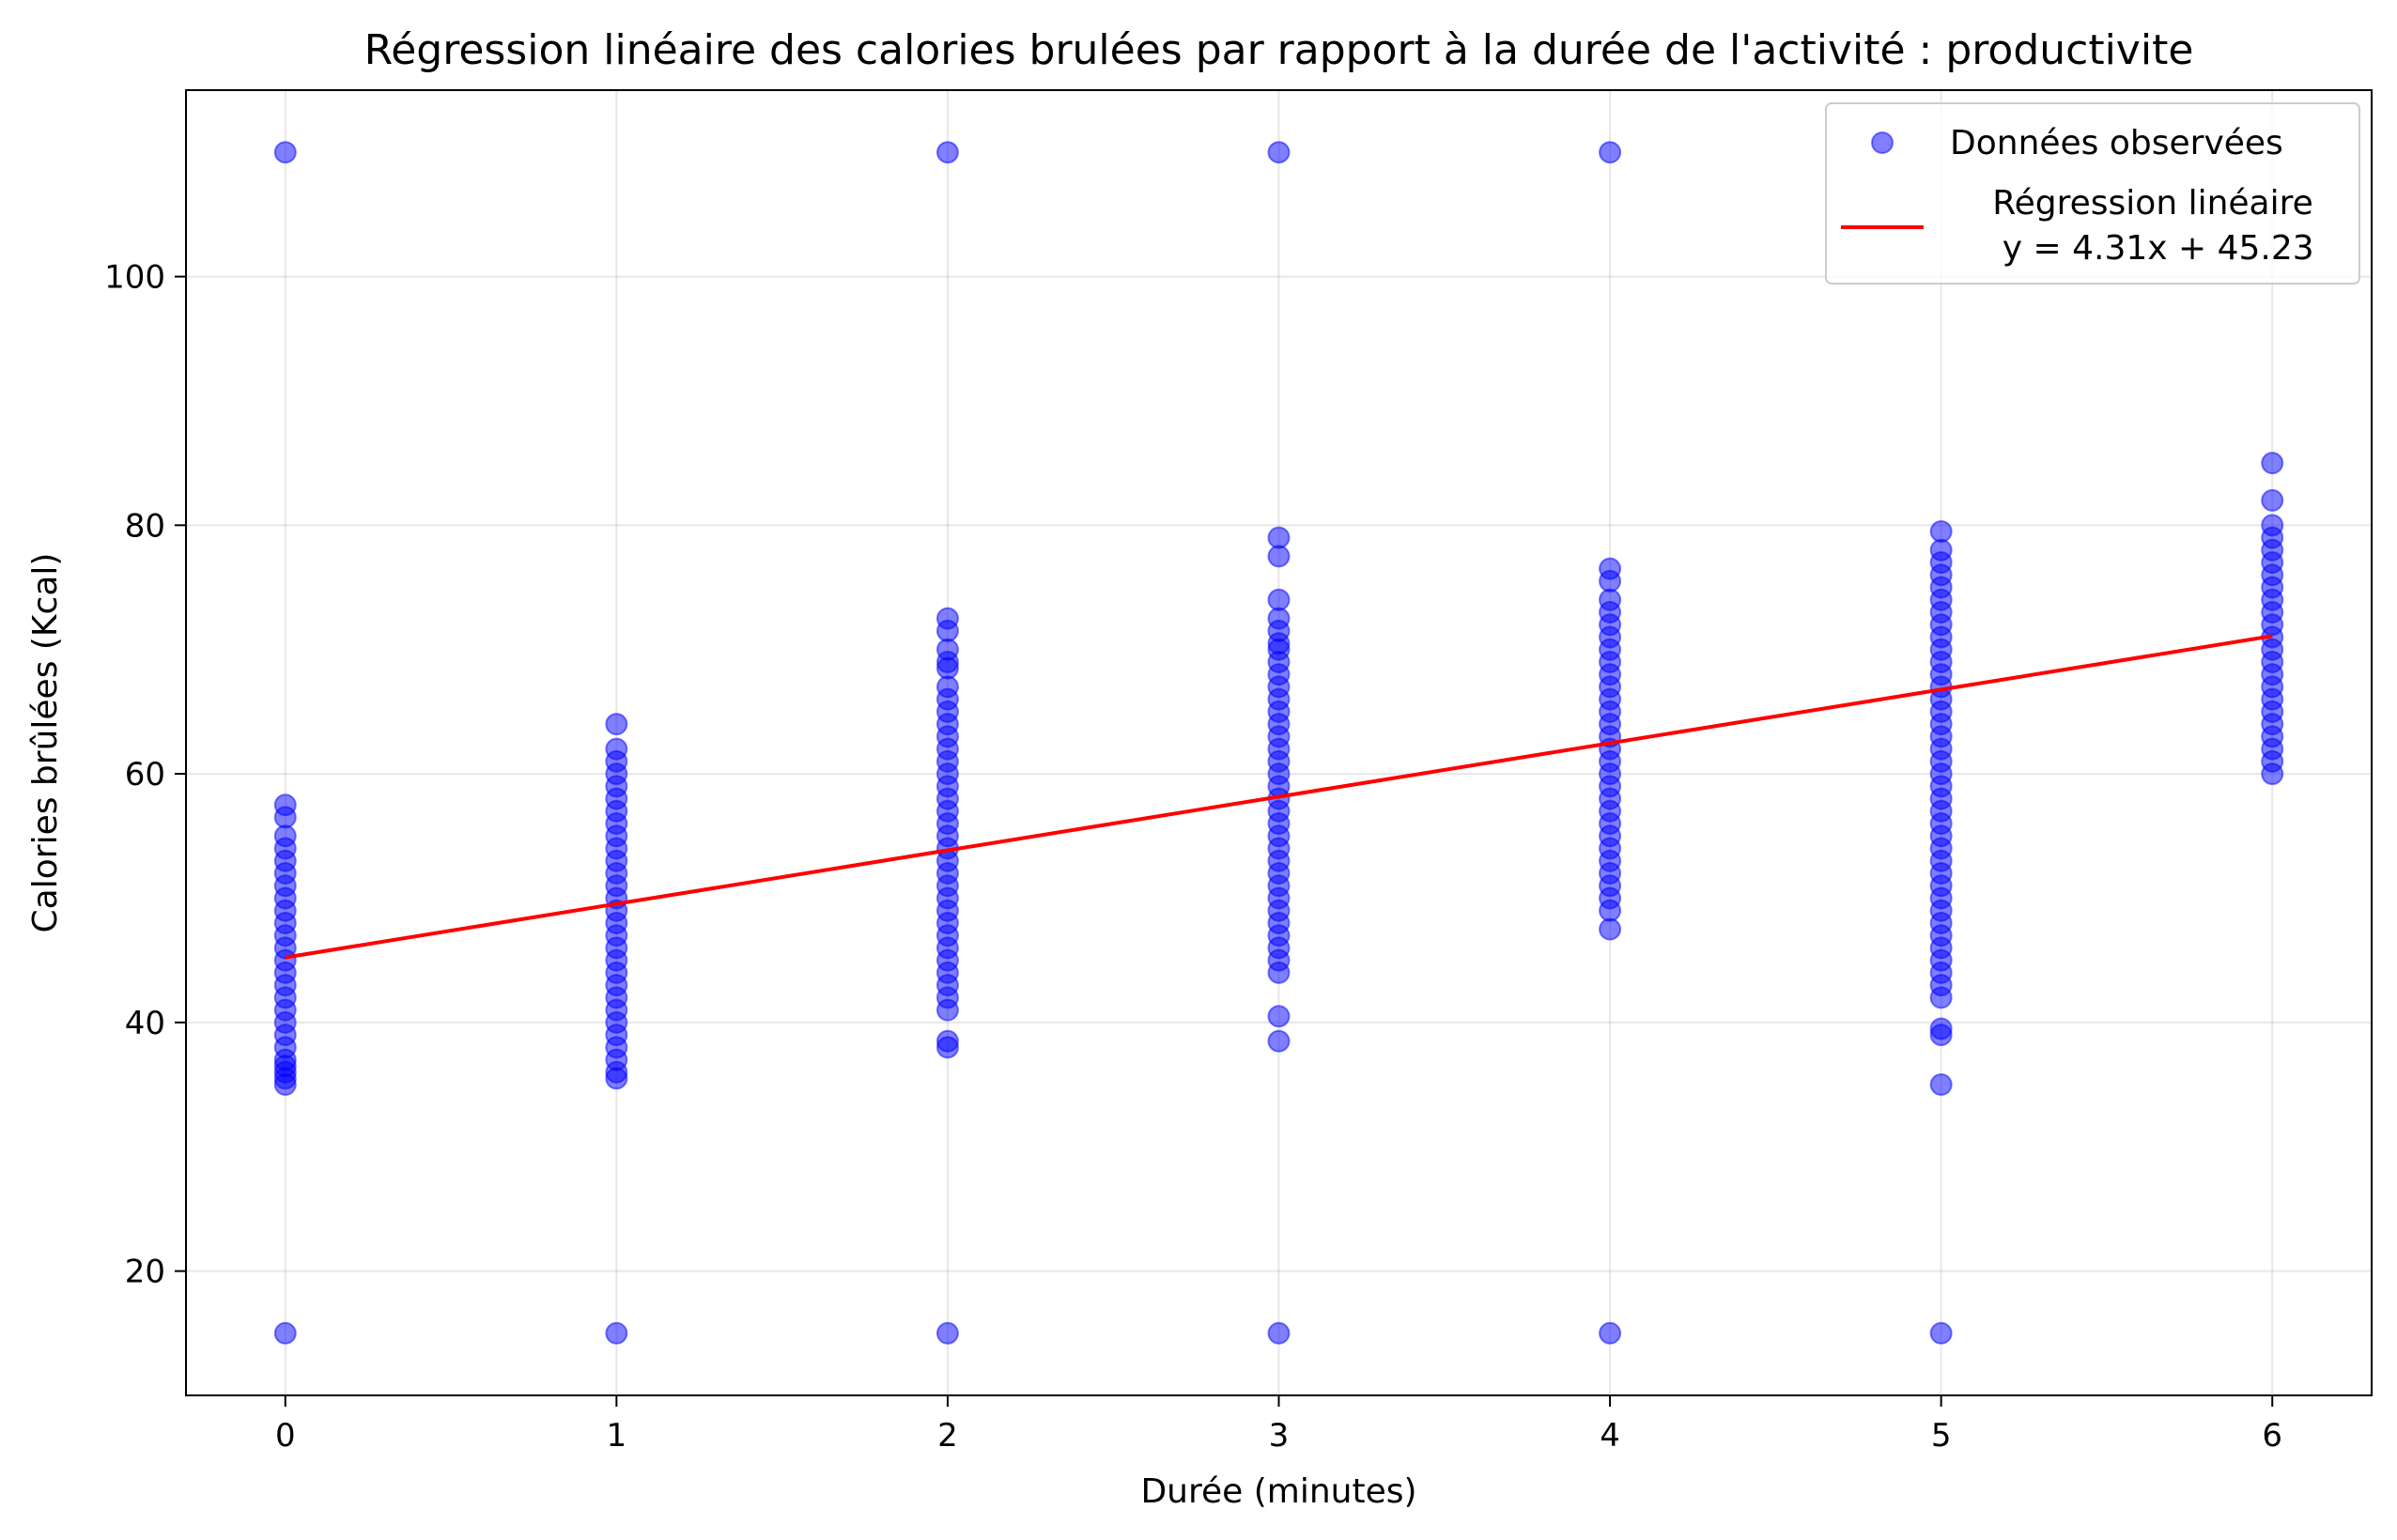 This screenshot has height=1540, width=2397. I want to click on x-tick-label: 3, so click(1279, 1436).